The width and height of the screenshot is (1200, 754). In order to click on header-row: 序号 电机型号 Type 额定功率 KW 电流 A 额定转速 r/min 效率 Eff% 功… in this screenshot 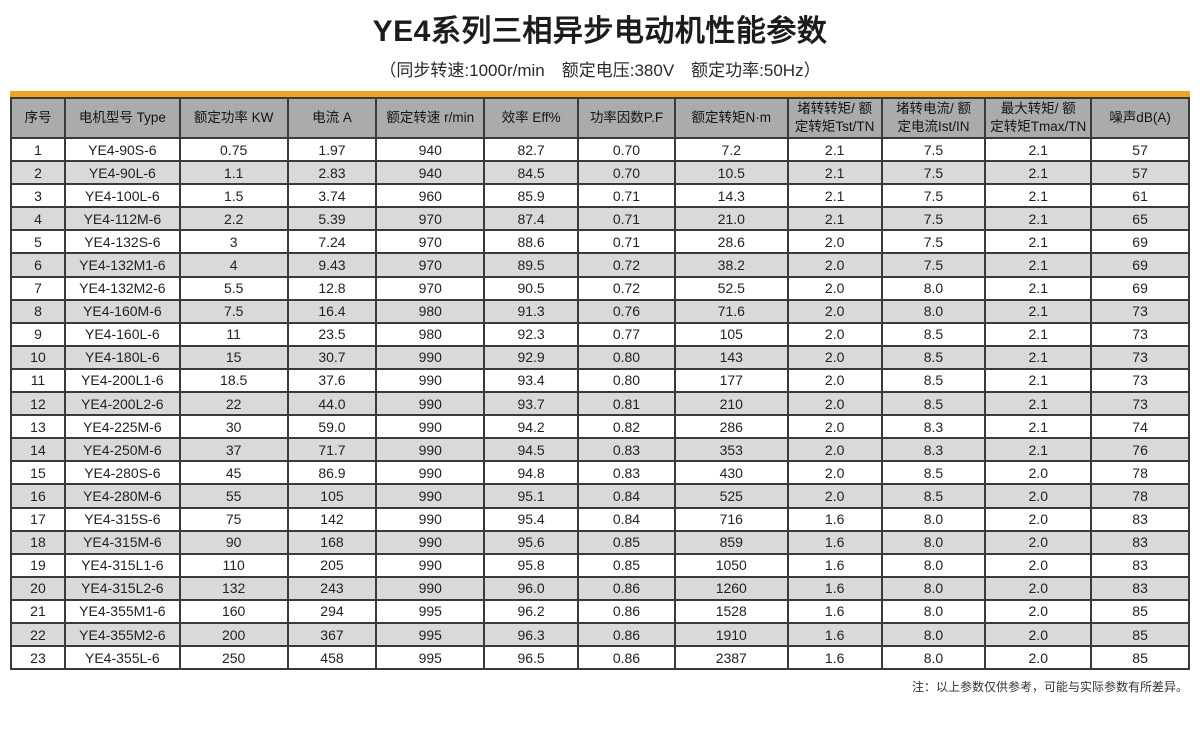, I will do `click(600, 118)`.